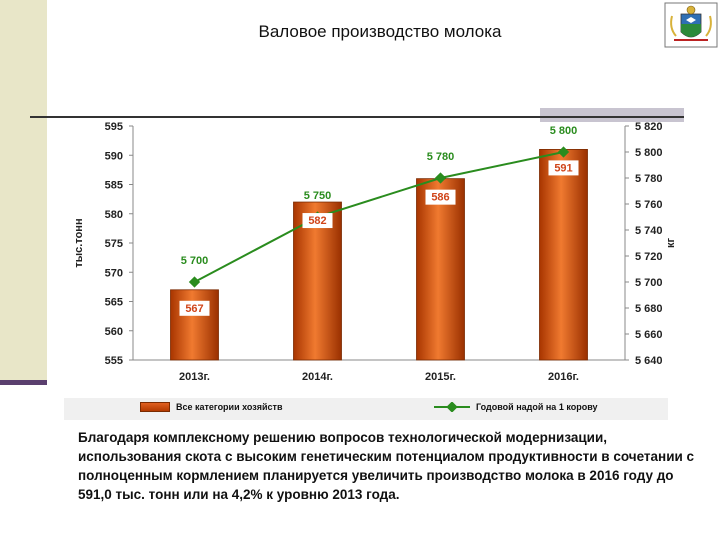 The height and width of the screenshot is (540, 720). I want to click on right-tick-label: 5 680, so click(649, 309).